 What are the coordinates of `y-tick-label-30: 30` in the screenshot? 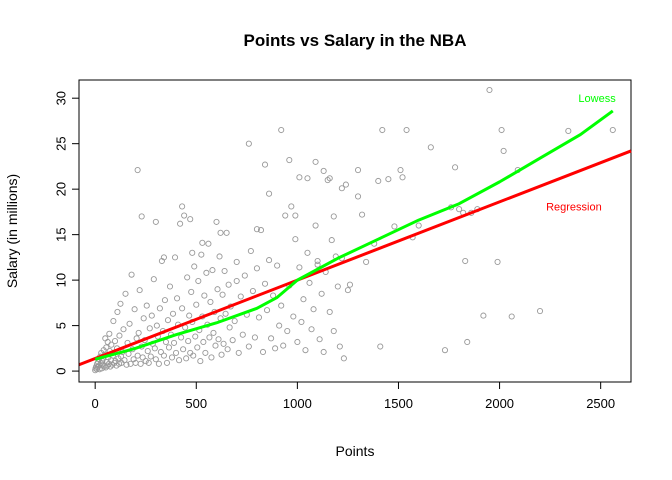 It's located at (60, 98).